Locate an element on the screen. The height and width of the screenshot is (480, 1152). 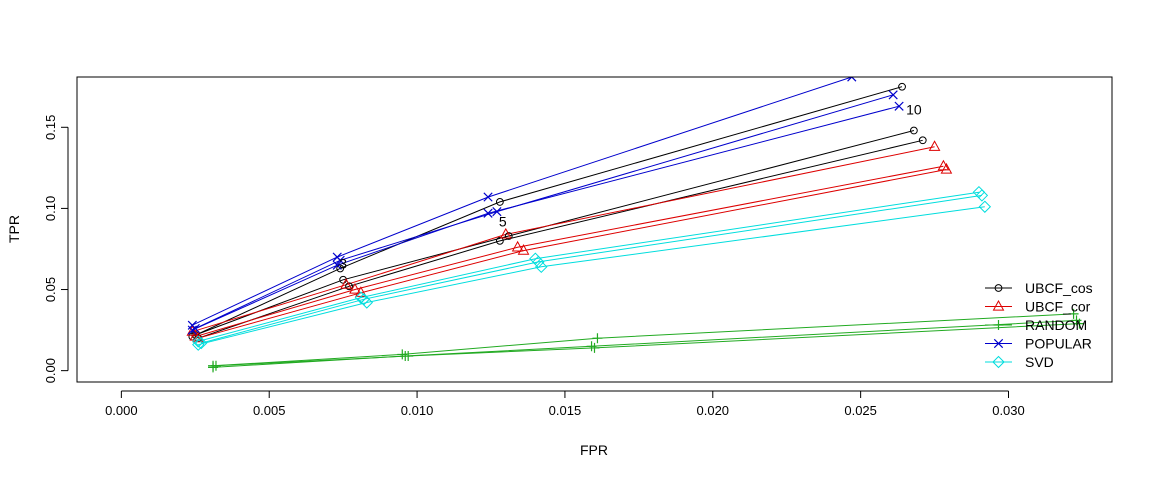
point-annotation: 10 is located at coordinates (914, 109).